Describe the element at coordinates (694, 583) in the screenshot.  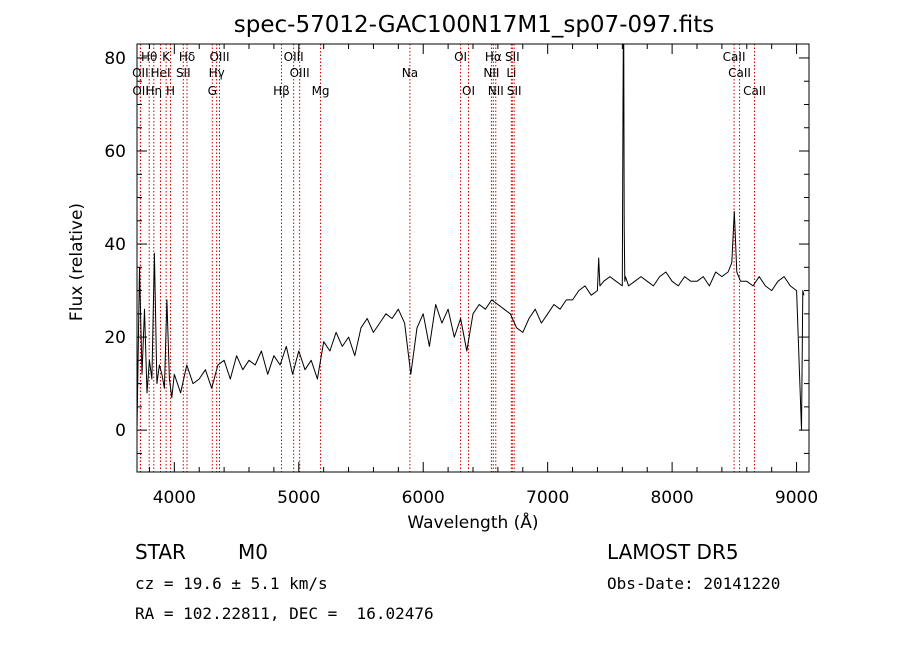
I see `observation-date: Obs-Date: 20141220` at that location.